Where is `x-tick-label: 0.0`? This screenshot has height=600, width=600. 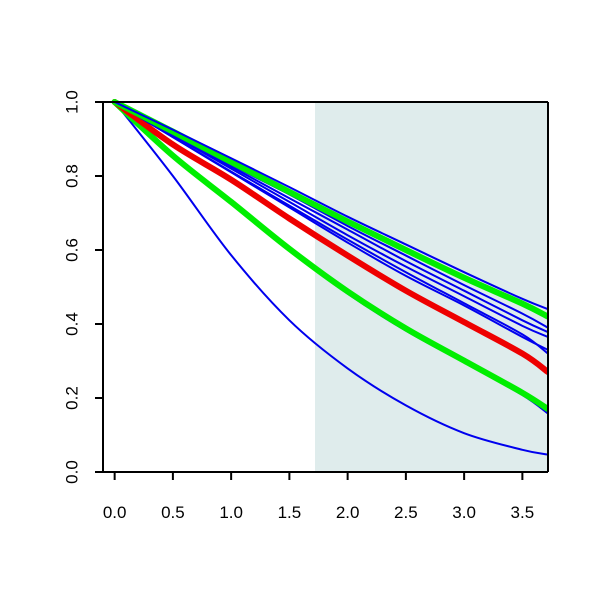 x-tick-label: 0.0 is located at coordinates (115, 512).